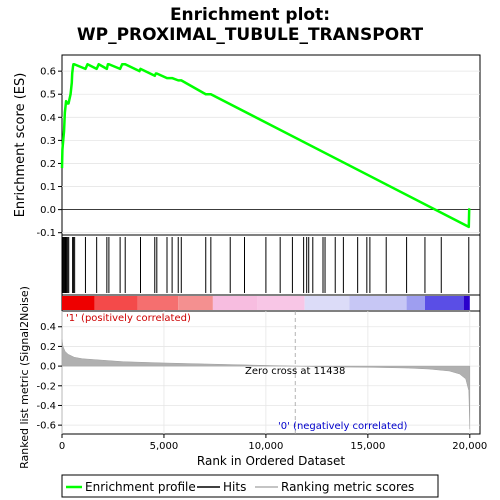 The height and width of the screenshot is (500, 500). Describe the element at coordinates (250, 15) in the screenshot. I see `plot-title-line1: Enrichment plot:` at that location.